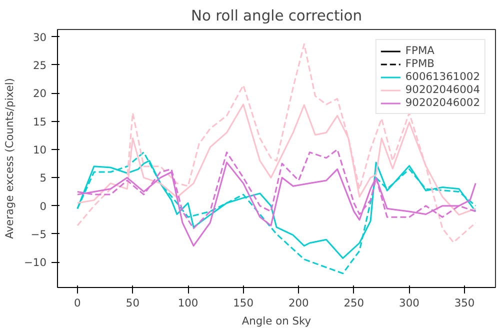  I want to click on y-tick-label: 10, so click(39, 149).